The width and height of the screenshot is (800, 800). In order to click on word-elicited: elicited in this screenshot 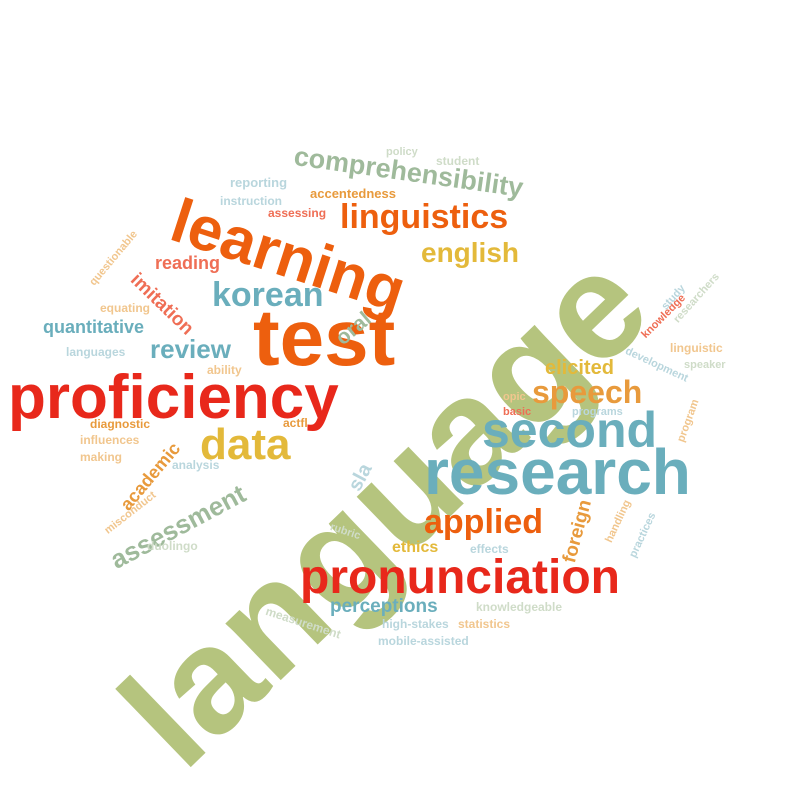, I will do `click(579, 368)`.